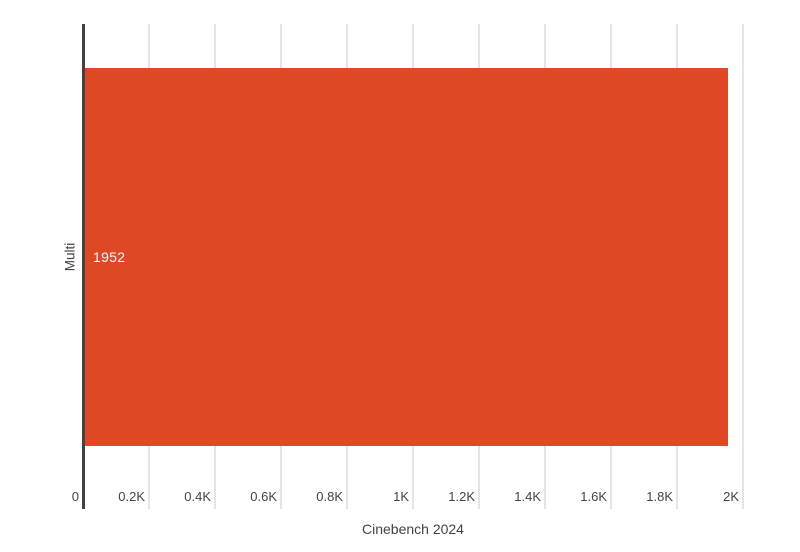 This screenshot has width=800, height=552. I want to click on x-axis-title: Cinebench 2024, so click(413, 529).